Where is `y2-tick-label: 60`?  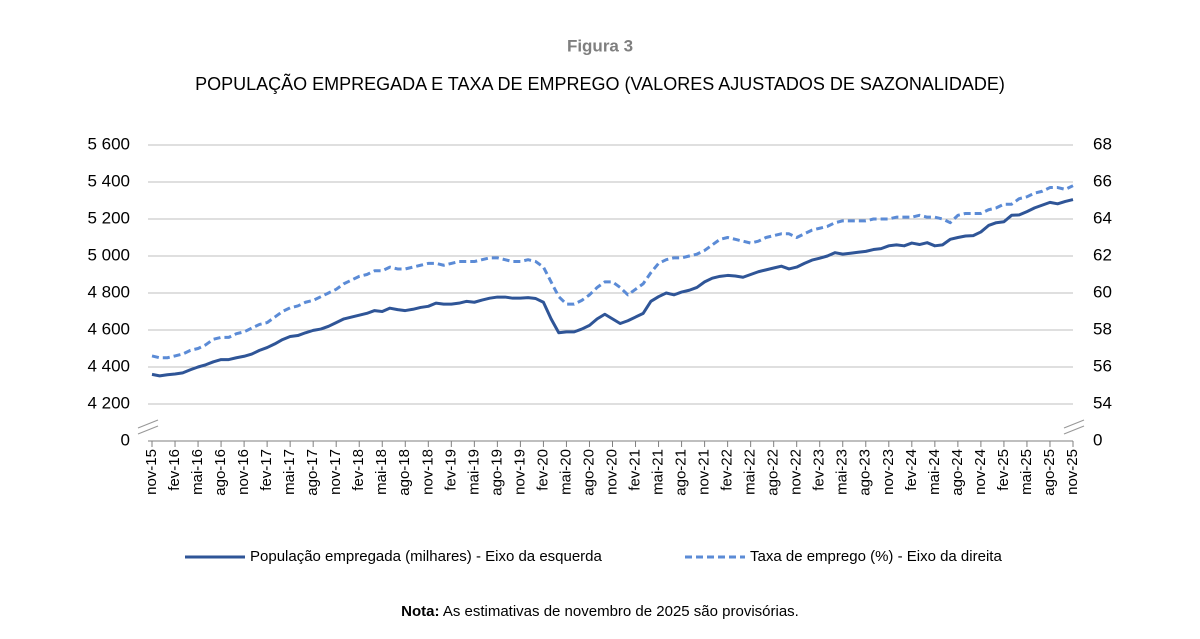 y2-tick-label: 60 is located at coordinates (1102, 291).